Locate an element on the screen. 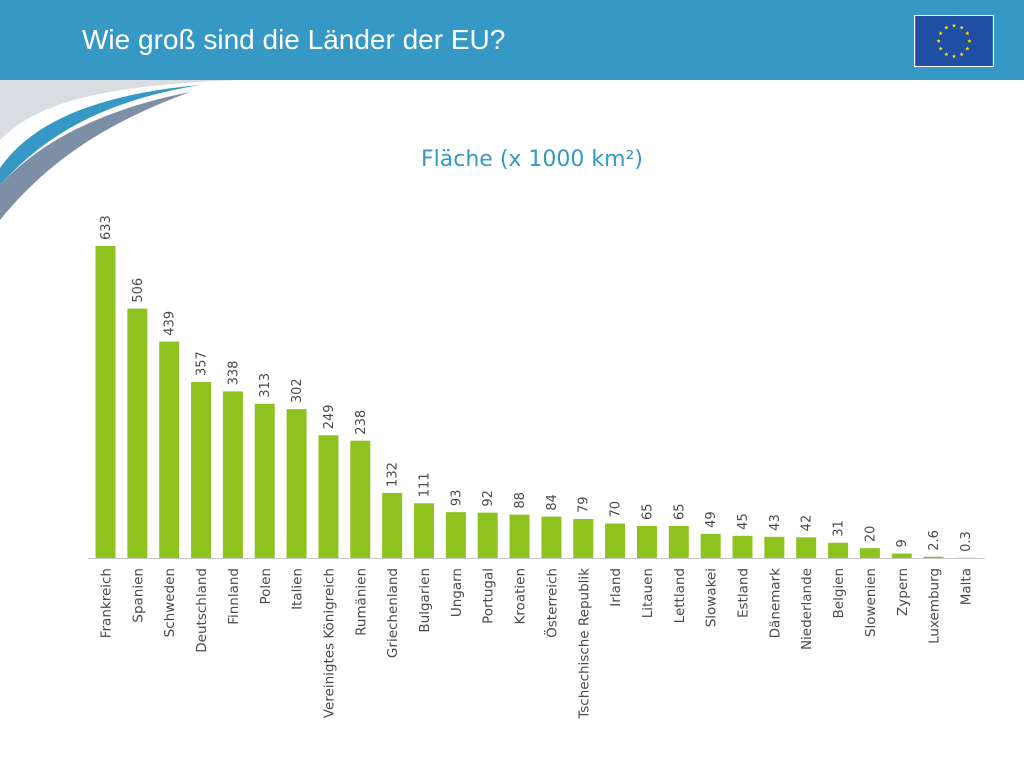 The image size is (1024, 768). bar-value-label: 0.3 is located at coordinates (966, 541).